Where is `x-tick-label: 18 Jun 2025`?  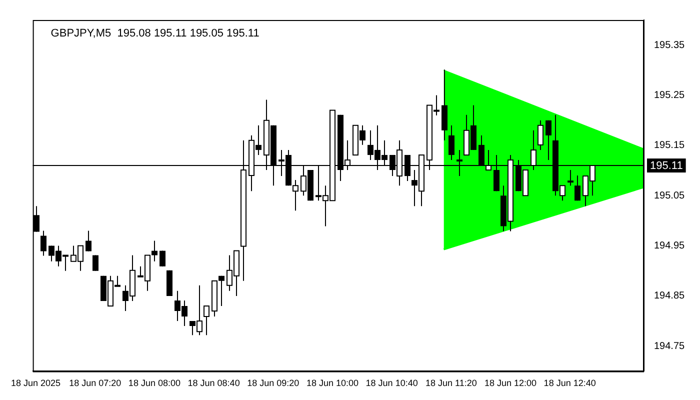
x-tick-label: 18 Jun 2025 is located at coordinates (36, 383).